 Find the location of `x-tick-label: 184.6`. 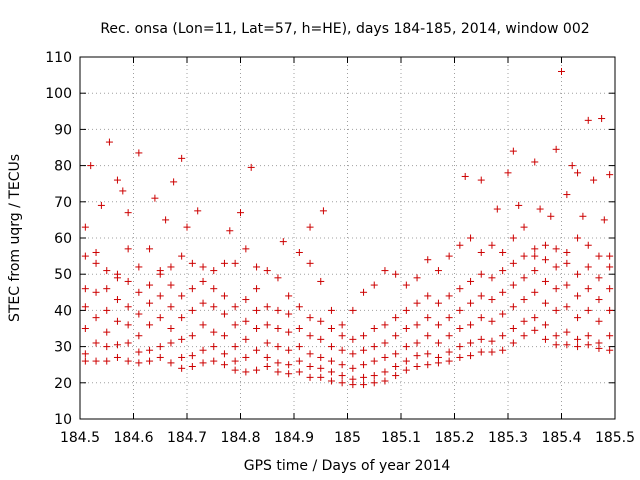

x-tick-label: 184.6 is located at coordinates (133, 438).